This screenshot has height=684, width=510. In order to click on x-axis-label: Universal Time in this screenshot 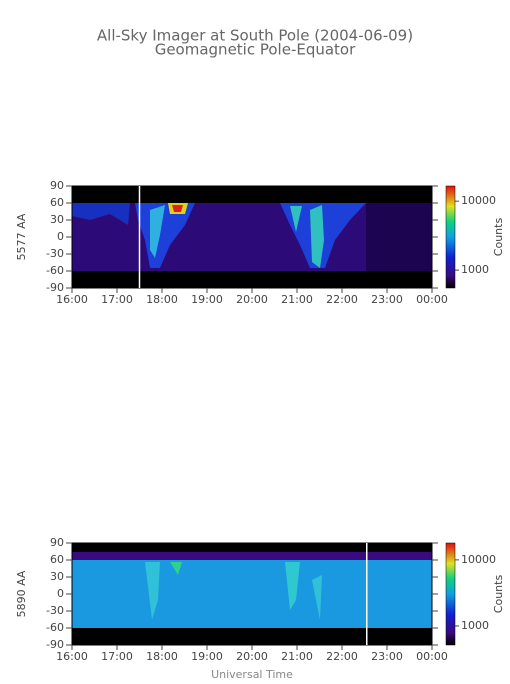, I will do `click(252, 674)`.